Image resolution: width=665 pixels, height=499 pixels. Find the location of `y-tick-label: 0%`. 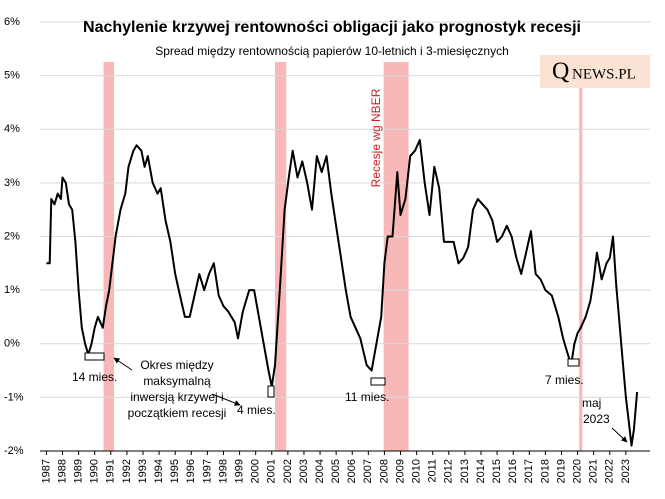

y-tick-label: 0% is located at coordinates (12, 344).